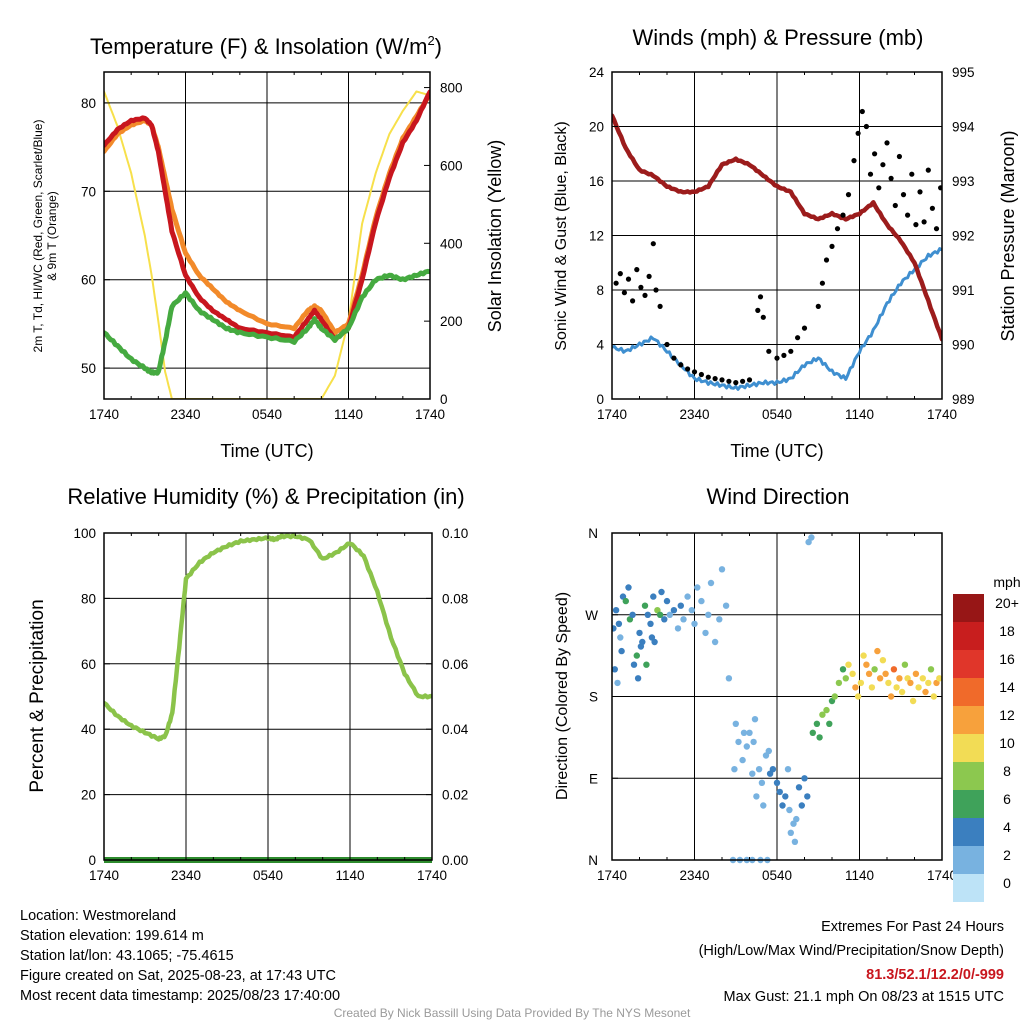 Image resolution: width=1024 pixels, height=1024 pixels. I want to click on humidity-ytick-label: 20, so click(88, 795).